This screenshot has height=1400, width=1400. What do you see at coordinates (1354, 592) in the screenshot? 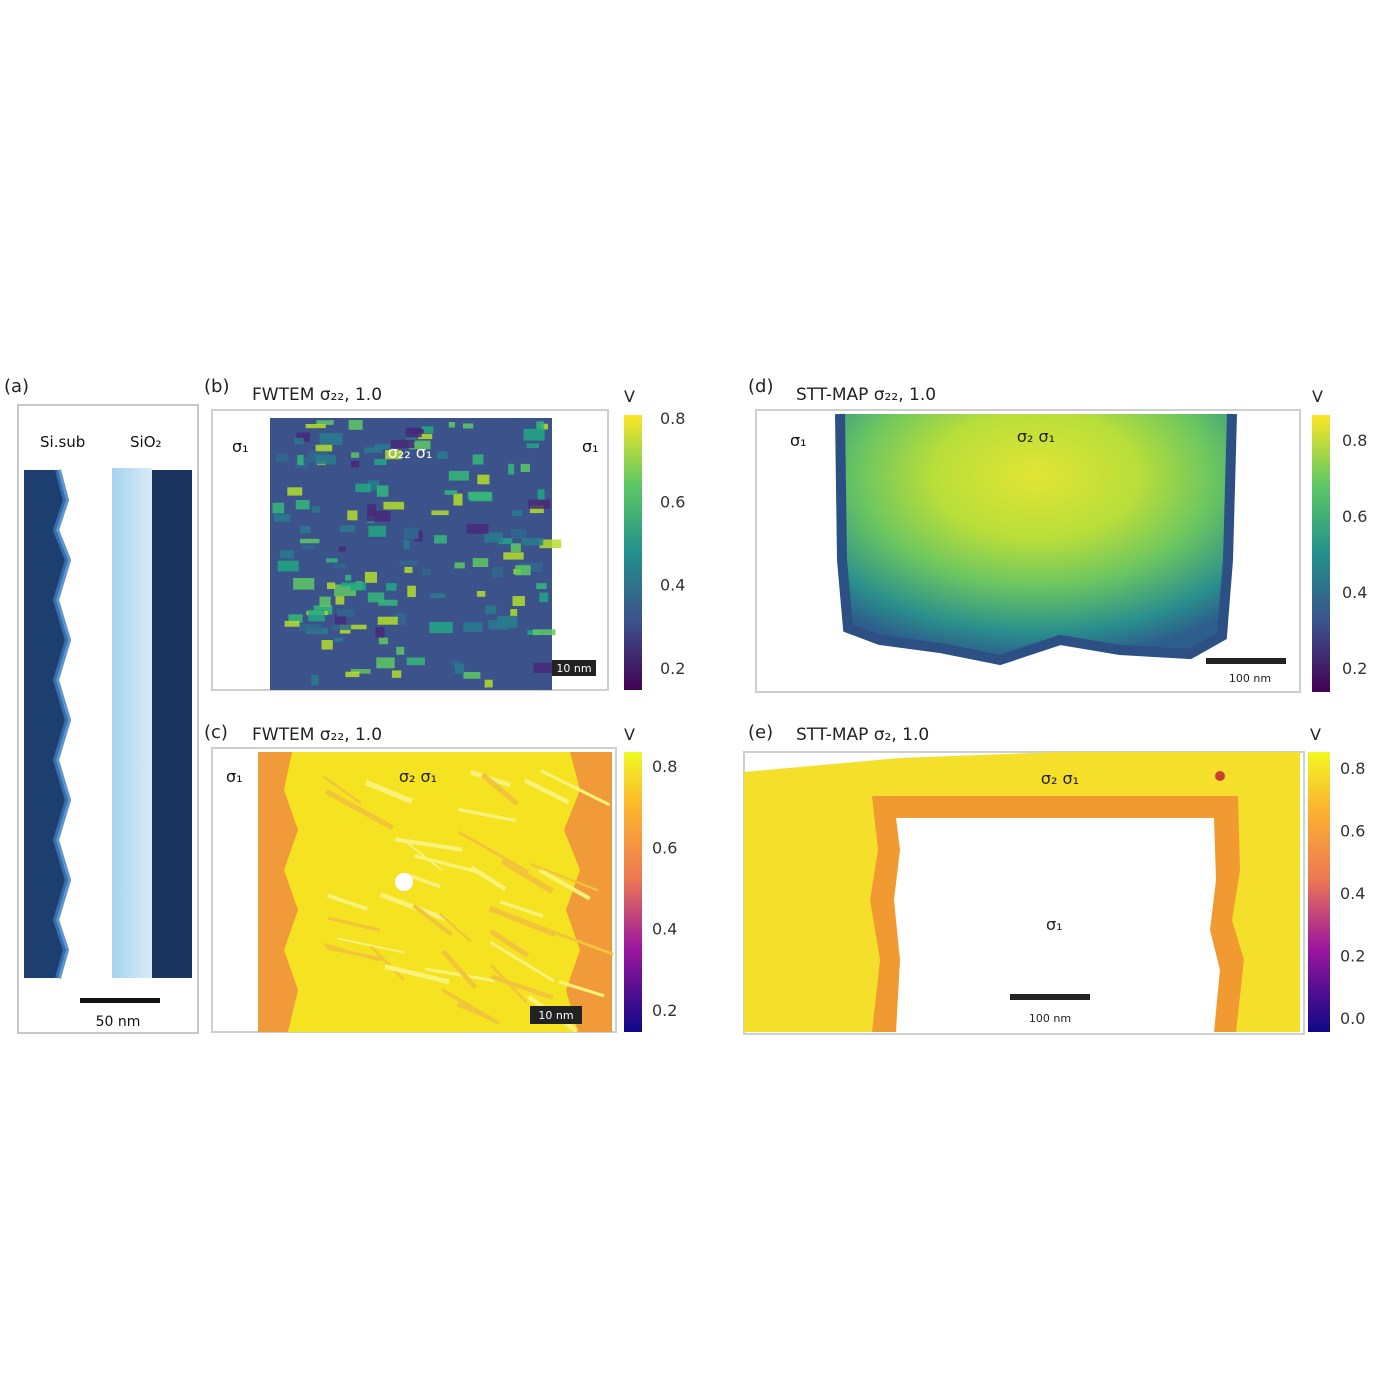
I see `colorbar-tick-label: 0.4` at bounding box center [1354, 592].